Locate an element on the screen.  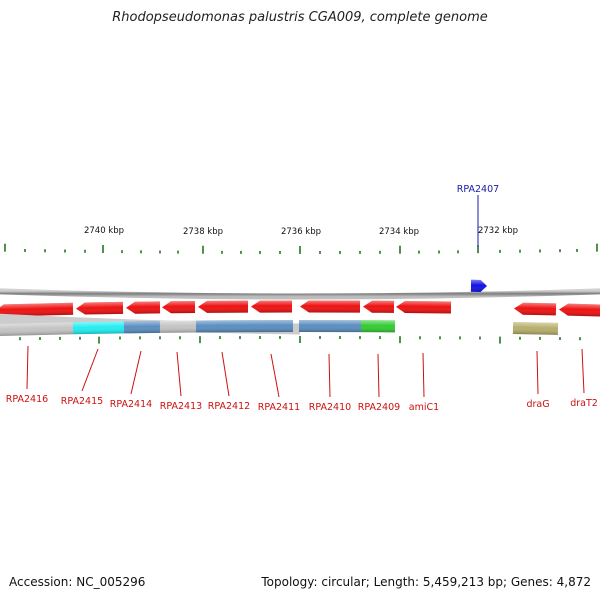
scale-label: 2734 kbp is located at coordinates (399, 232).